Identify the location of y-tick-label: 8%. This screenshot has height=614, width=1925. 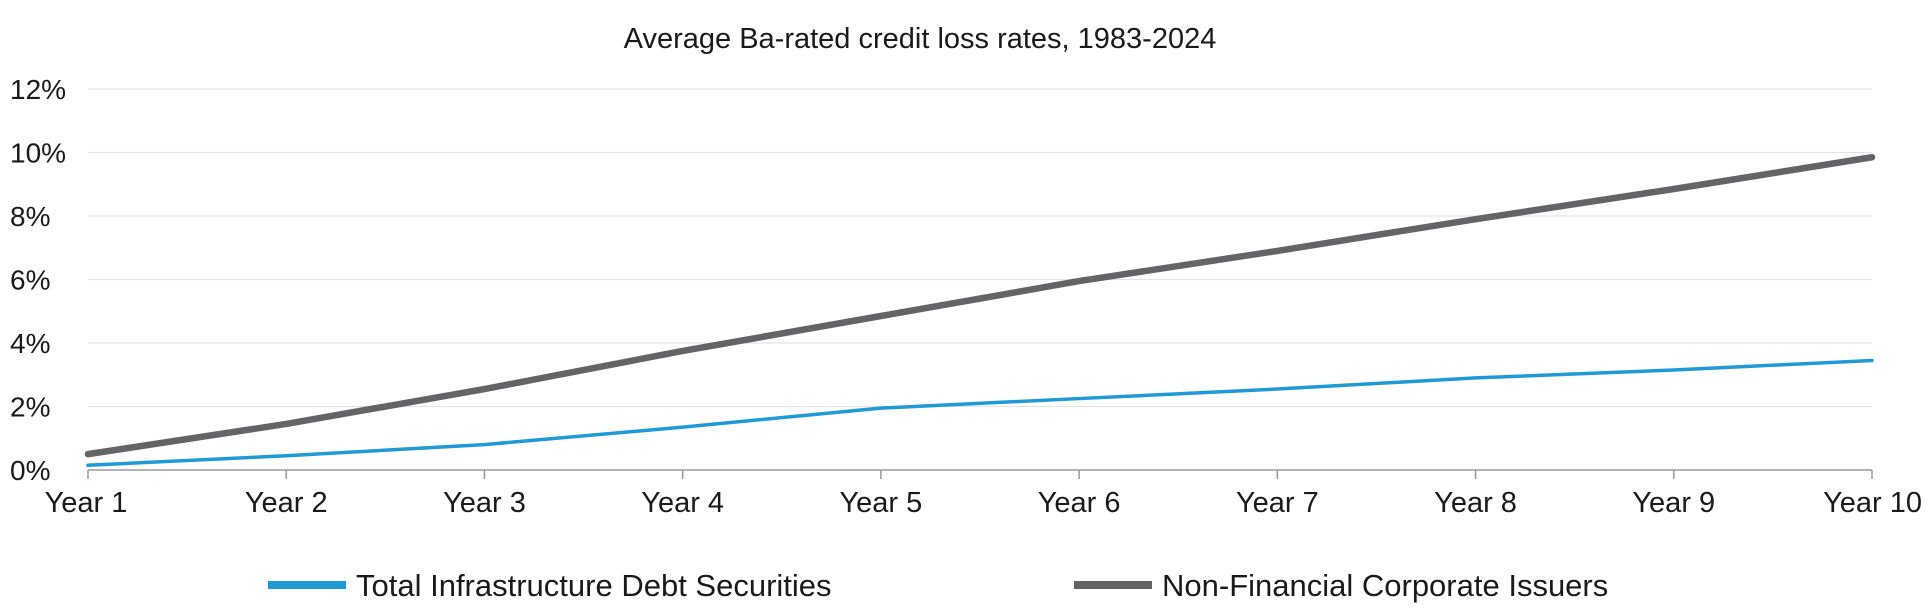
(30, 216).